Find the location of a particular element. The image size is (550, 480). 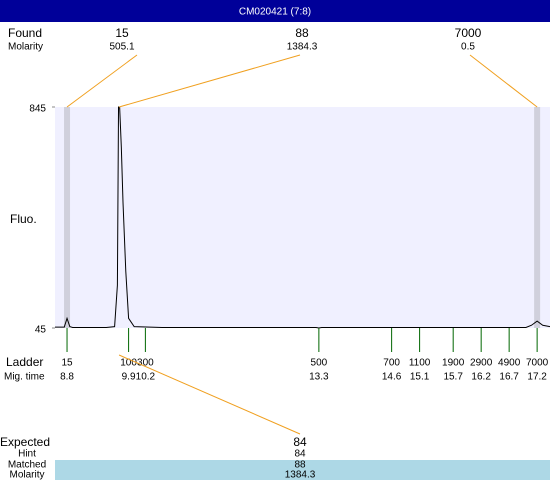

ladder-time: 16.7 is located at coordinates (509, 377).